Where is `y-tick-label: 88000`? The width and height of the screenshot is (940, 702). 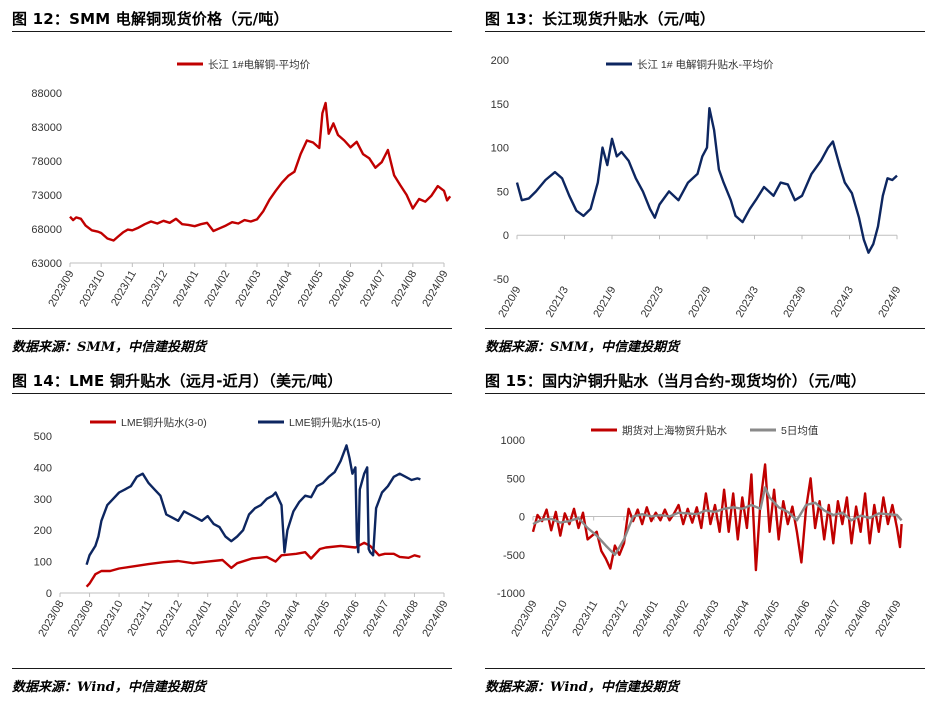 y-tick-label: 88000 is located at coordinates (46, 94).